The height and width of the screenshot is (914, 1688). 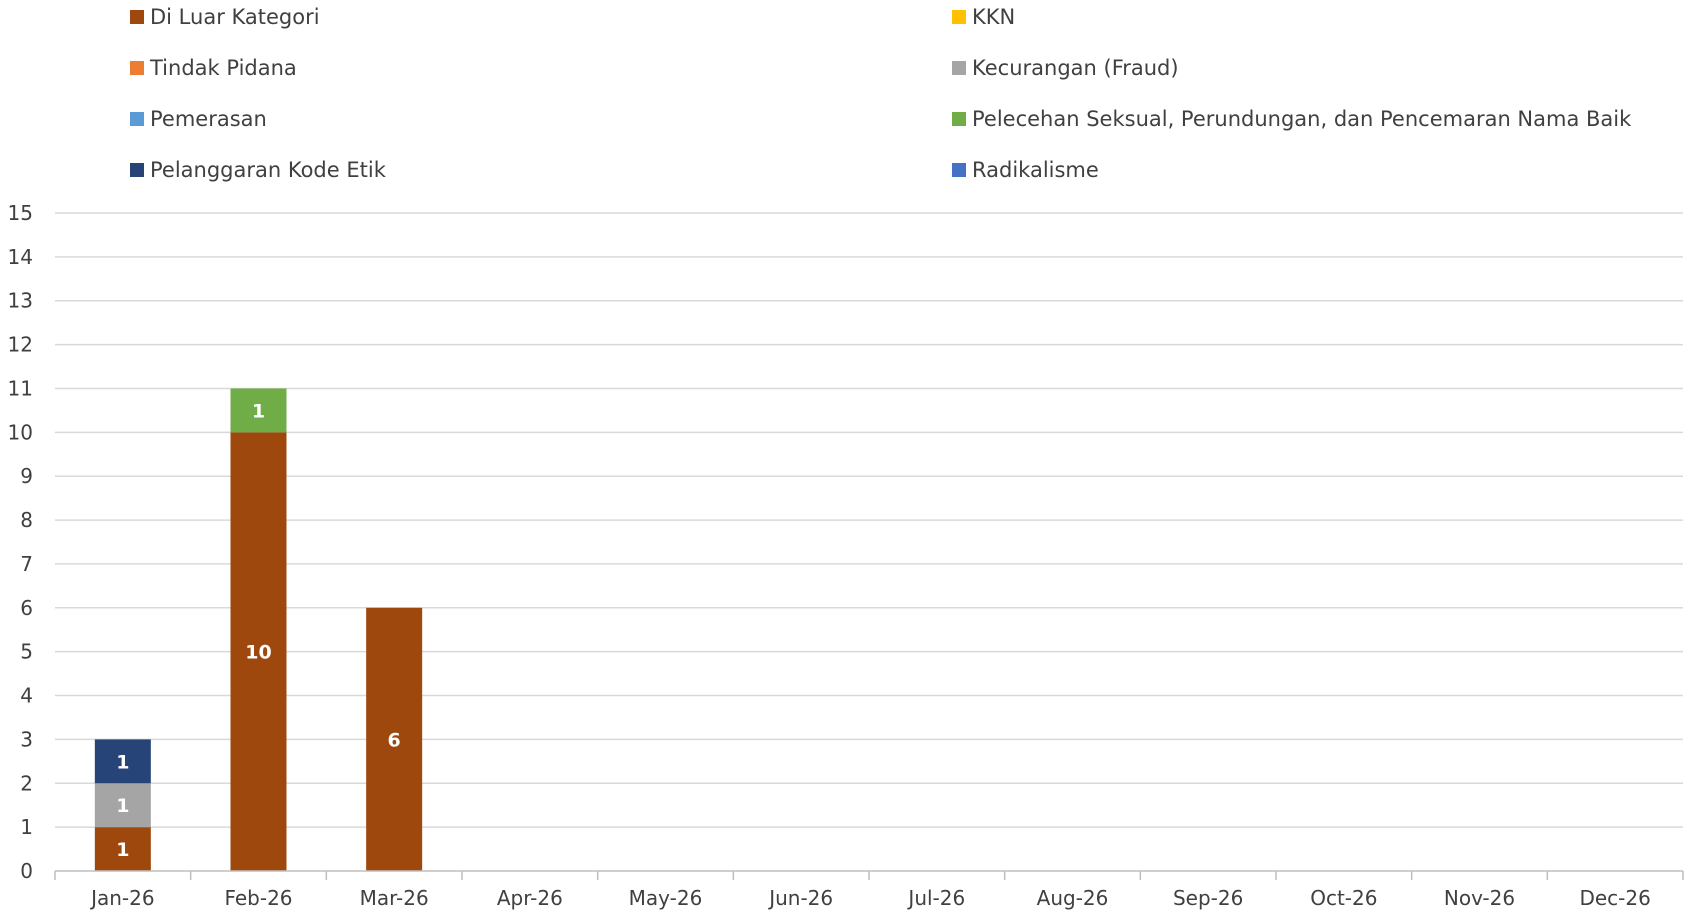 I want to click on x-tick-label-aug-26: Aug-26, so click(x=1073, y=898).